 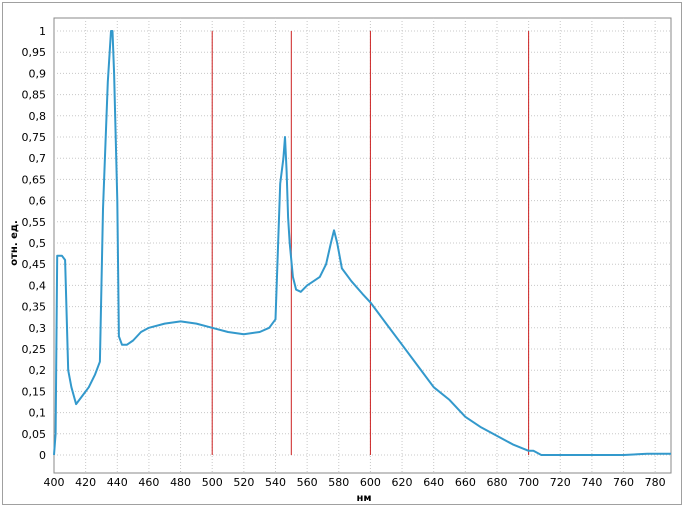 I want to click on x-tick-label: 440, so click(x=117, y=482).